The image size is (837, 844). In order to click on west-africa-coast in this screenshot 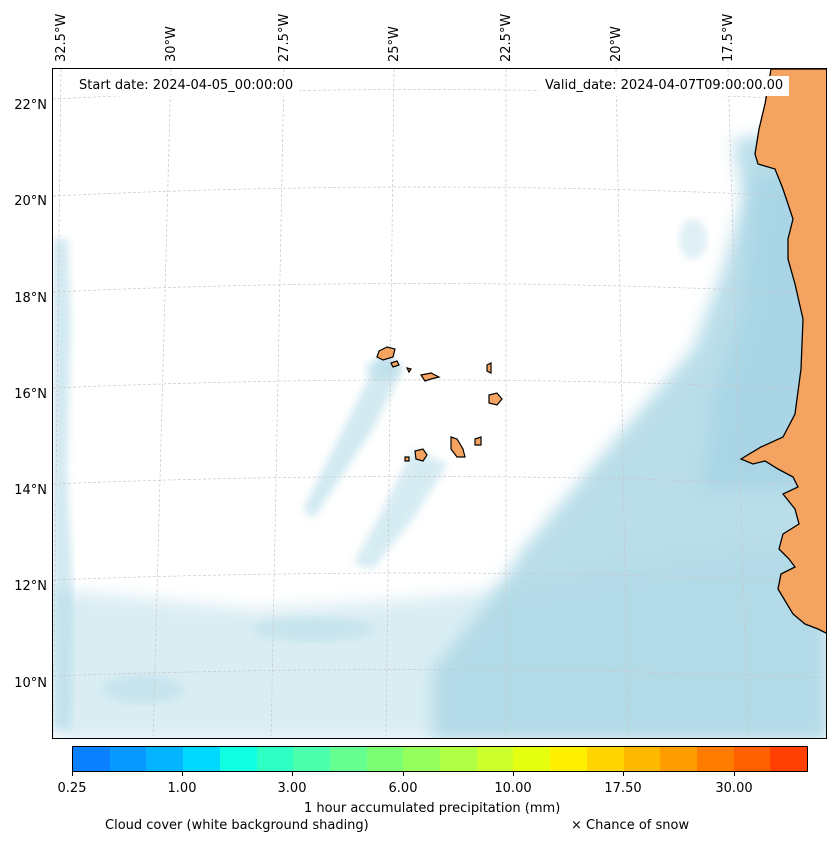, I will do `click(782, 351)`.